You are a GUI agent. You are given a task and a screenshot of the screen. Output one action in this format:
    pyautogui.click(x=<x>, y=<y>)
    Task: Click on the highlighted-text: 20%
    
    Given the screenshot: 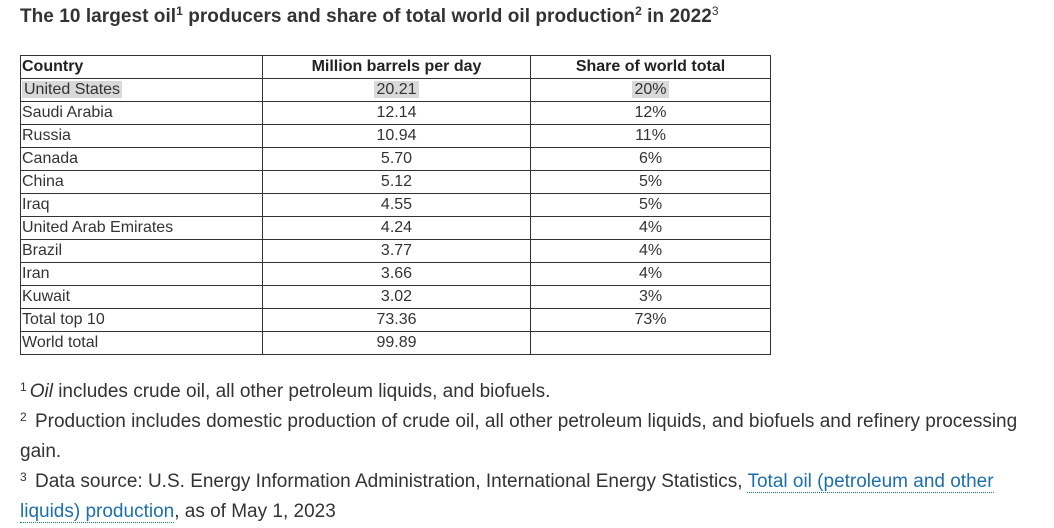 What is the action you would take?
    pyautogui.click(x=650, y=89)
    